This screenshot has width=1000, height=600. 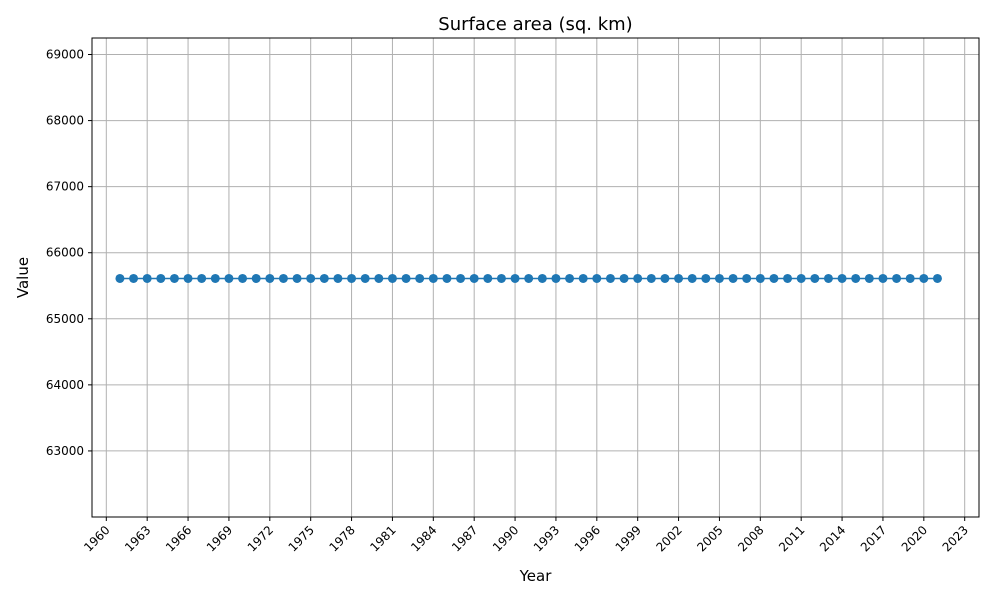 I want to click on y-tick-label: 65000, so click(x=65, y=319).